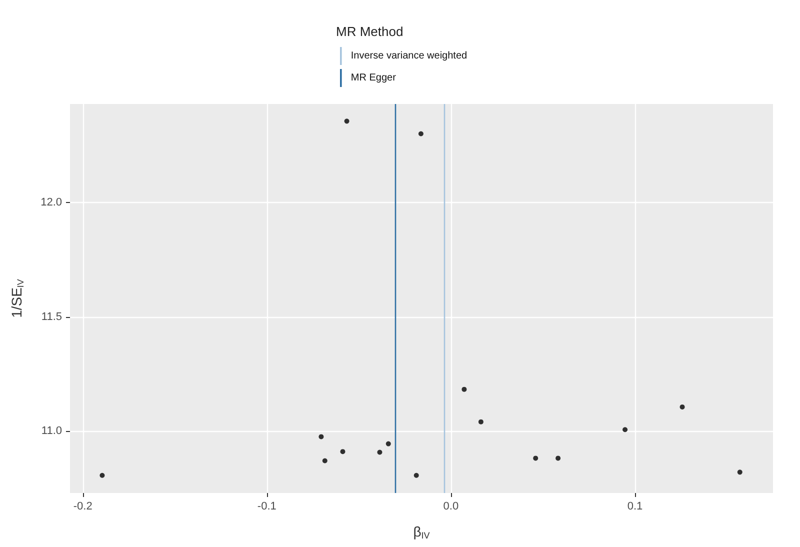 This screenshot has width=800, height=547. Describe the element at coordinates (51, 431) in the screenshot. I see `y-tick-label: 11.0` at that location.